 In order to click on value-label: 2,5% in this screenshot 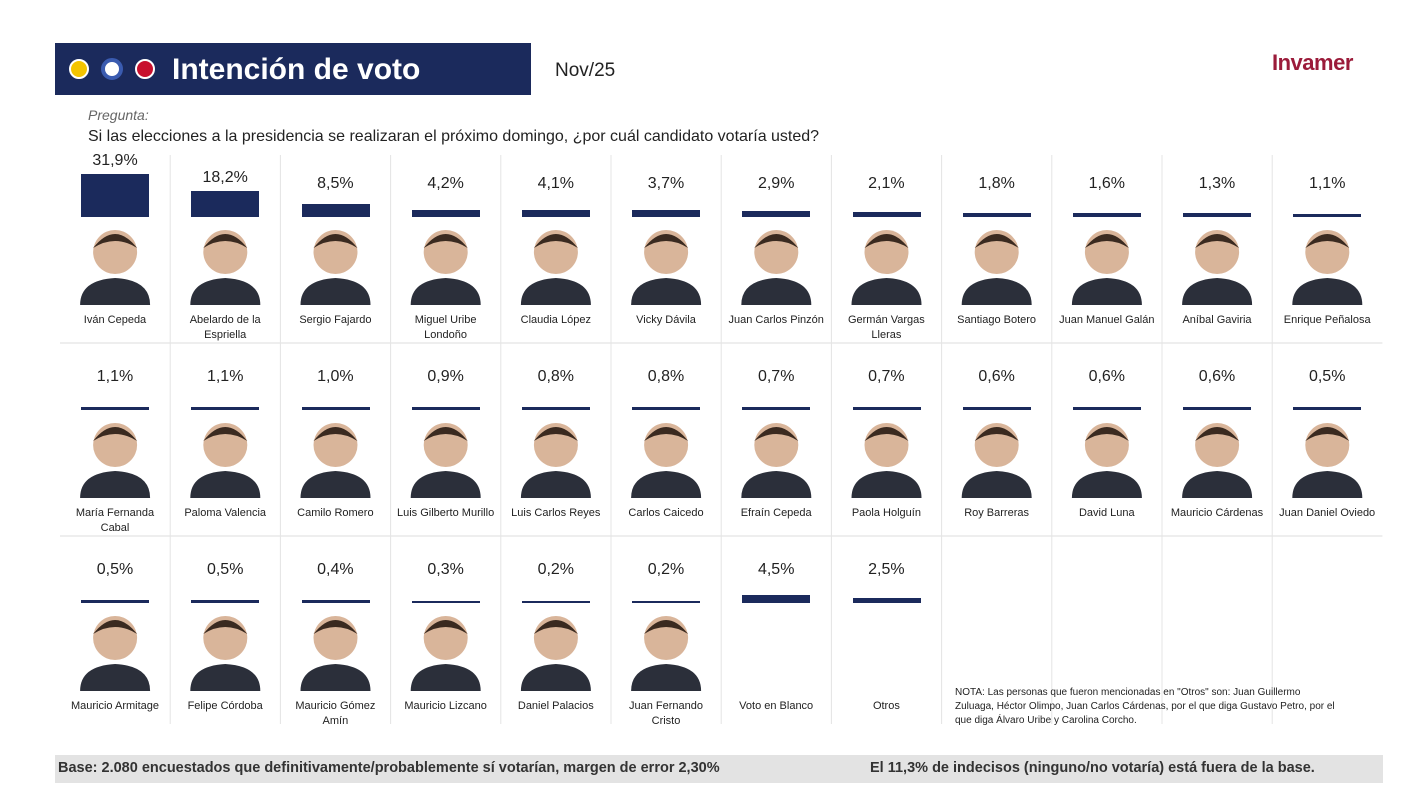, I will do `click(886, 569)`.